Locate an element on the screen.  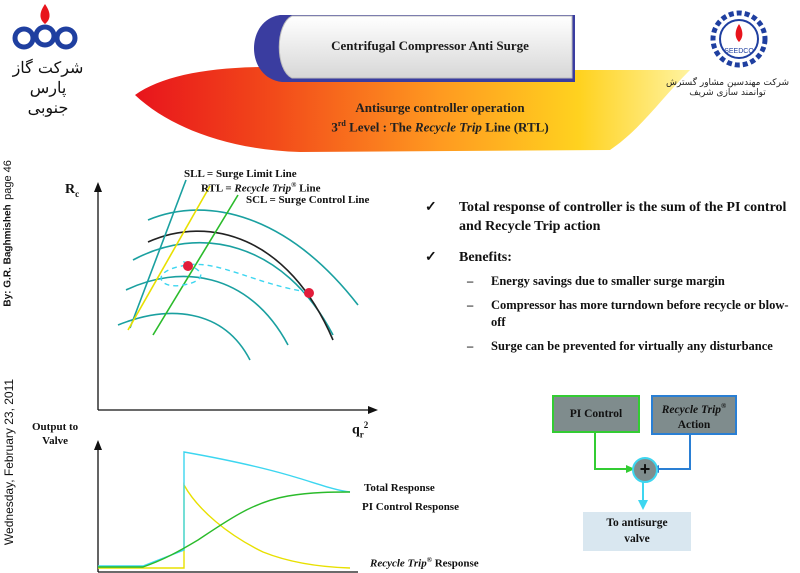
bullet-benefits: ✓ Benefits: is located at coordinates (468, 257).